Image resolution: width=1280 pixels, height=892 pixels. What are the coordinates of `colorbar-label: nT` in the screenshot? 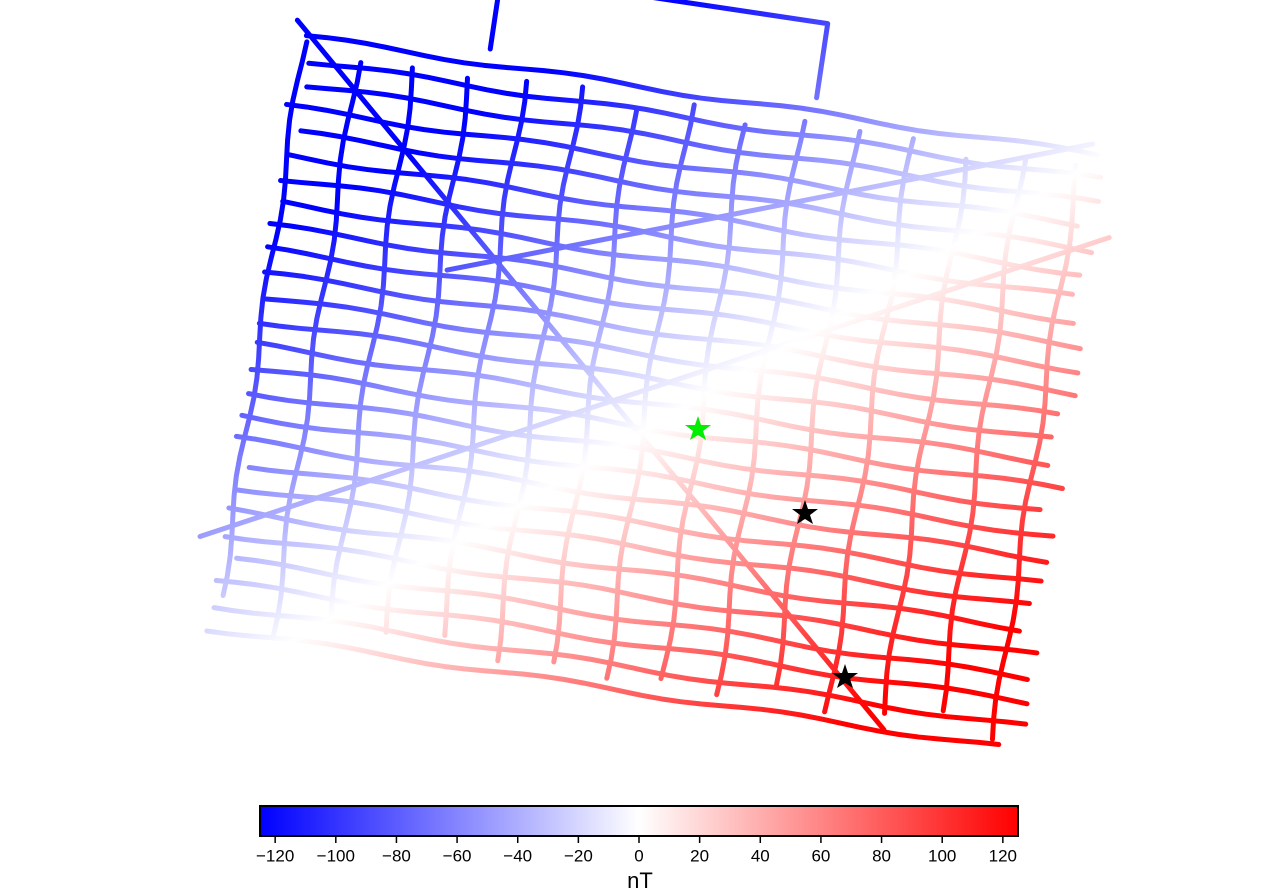 It's located at (640, 880).